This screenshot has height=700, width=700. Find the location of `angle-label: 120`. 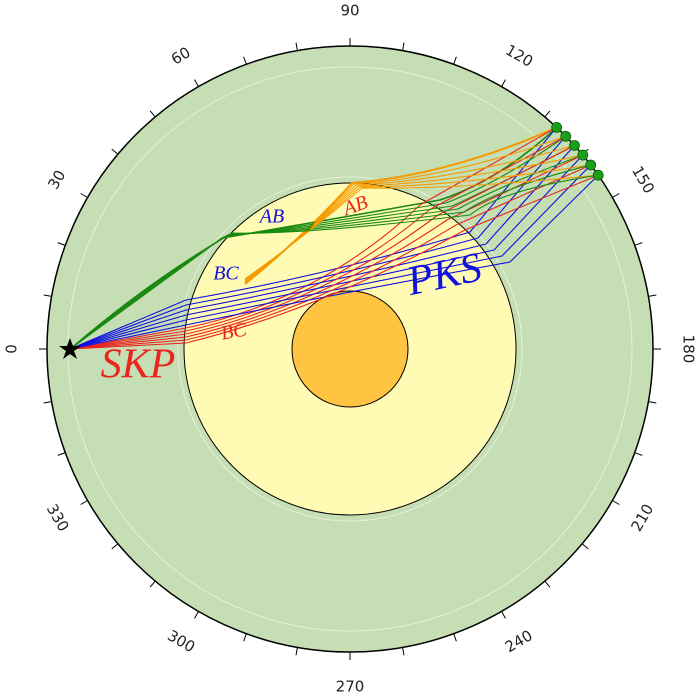

angle-label: 120 is located at coordinates (519, 56).